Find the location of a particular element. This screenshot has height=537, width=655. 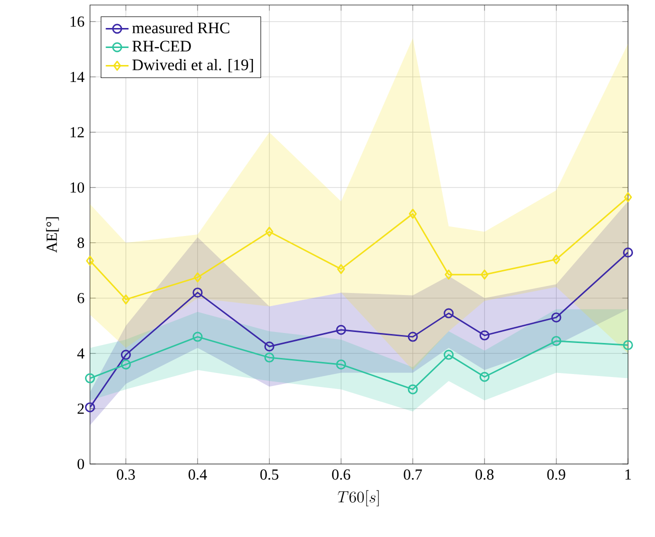

y-tick-label: 16 is located at coordinates (77, 21).